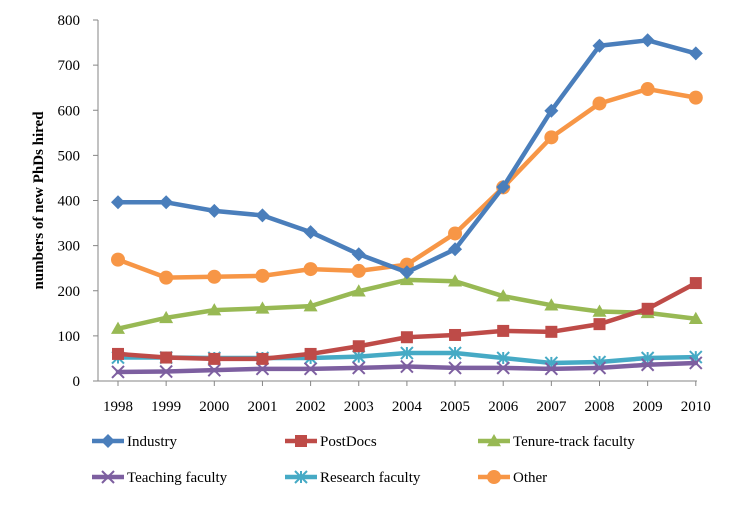 The image size is (741, 507). Describe the element at coordinates (69, 66) in the screenshot. I see `y-tick-label-700: 700` at that location.